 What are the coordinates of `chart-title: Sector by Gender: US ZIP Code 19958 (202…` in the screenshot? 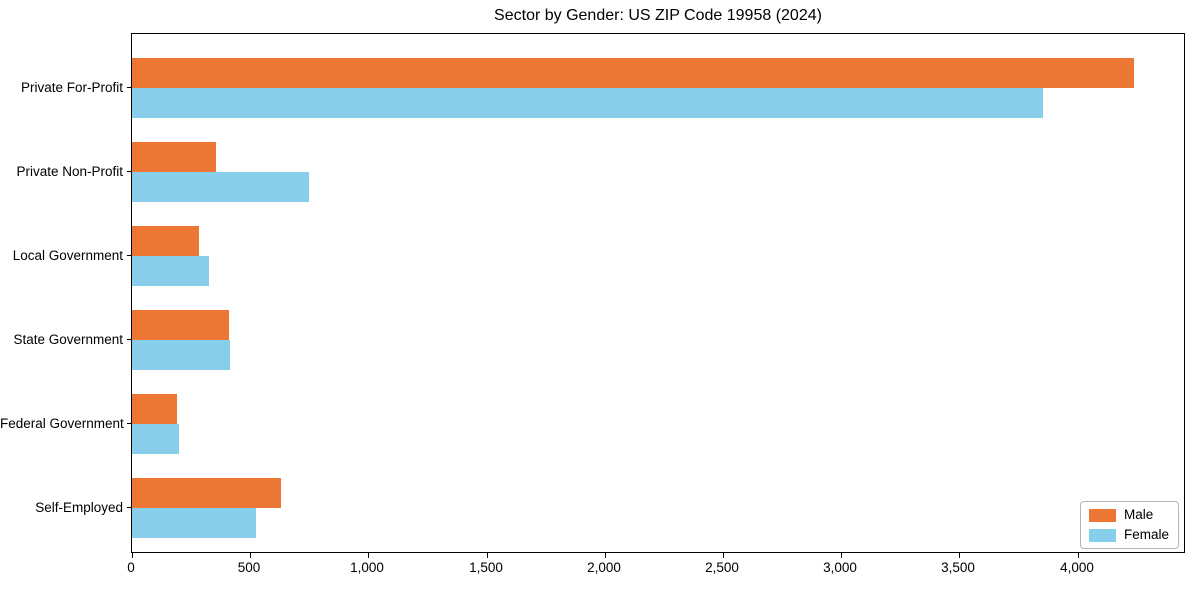 It's located at (658, 15).